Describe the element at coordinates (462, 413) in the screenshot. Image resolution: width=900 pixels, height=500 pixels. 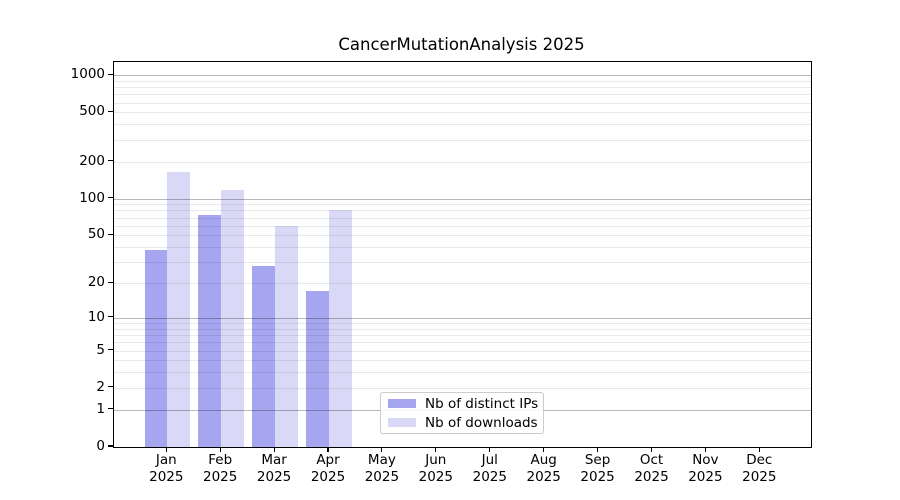
I see `legend: Nb of distinct IPs Nb of downloads` at that location.